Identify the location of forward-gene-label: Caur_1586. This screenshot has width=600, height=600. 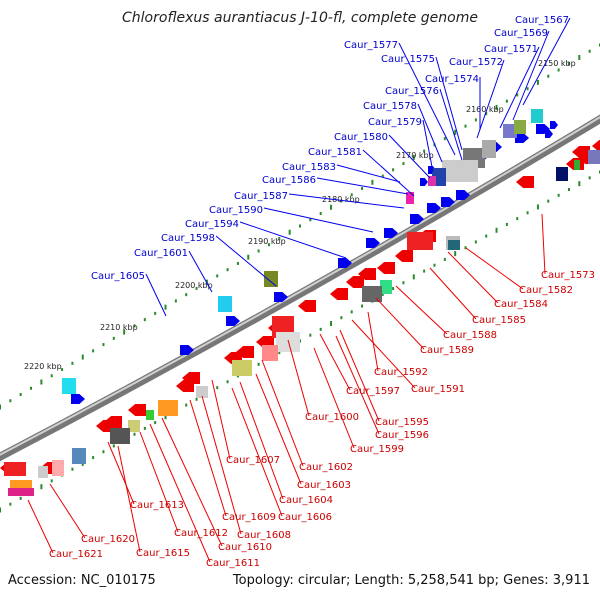
(289, 180).